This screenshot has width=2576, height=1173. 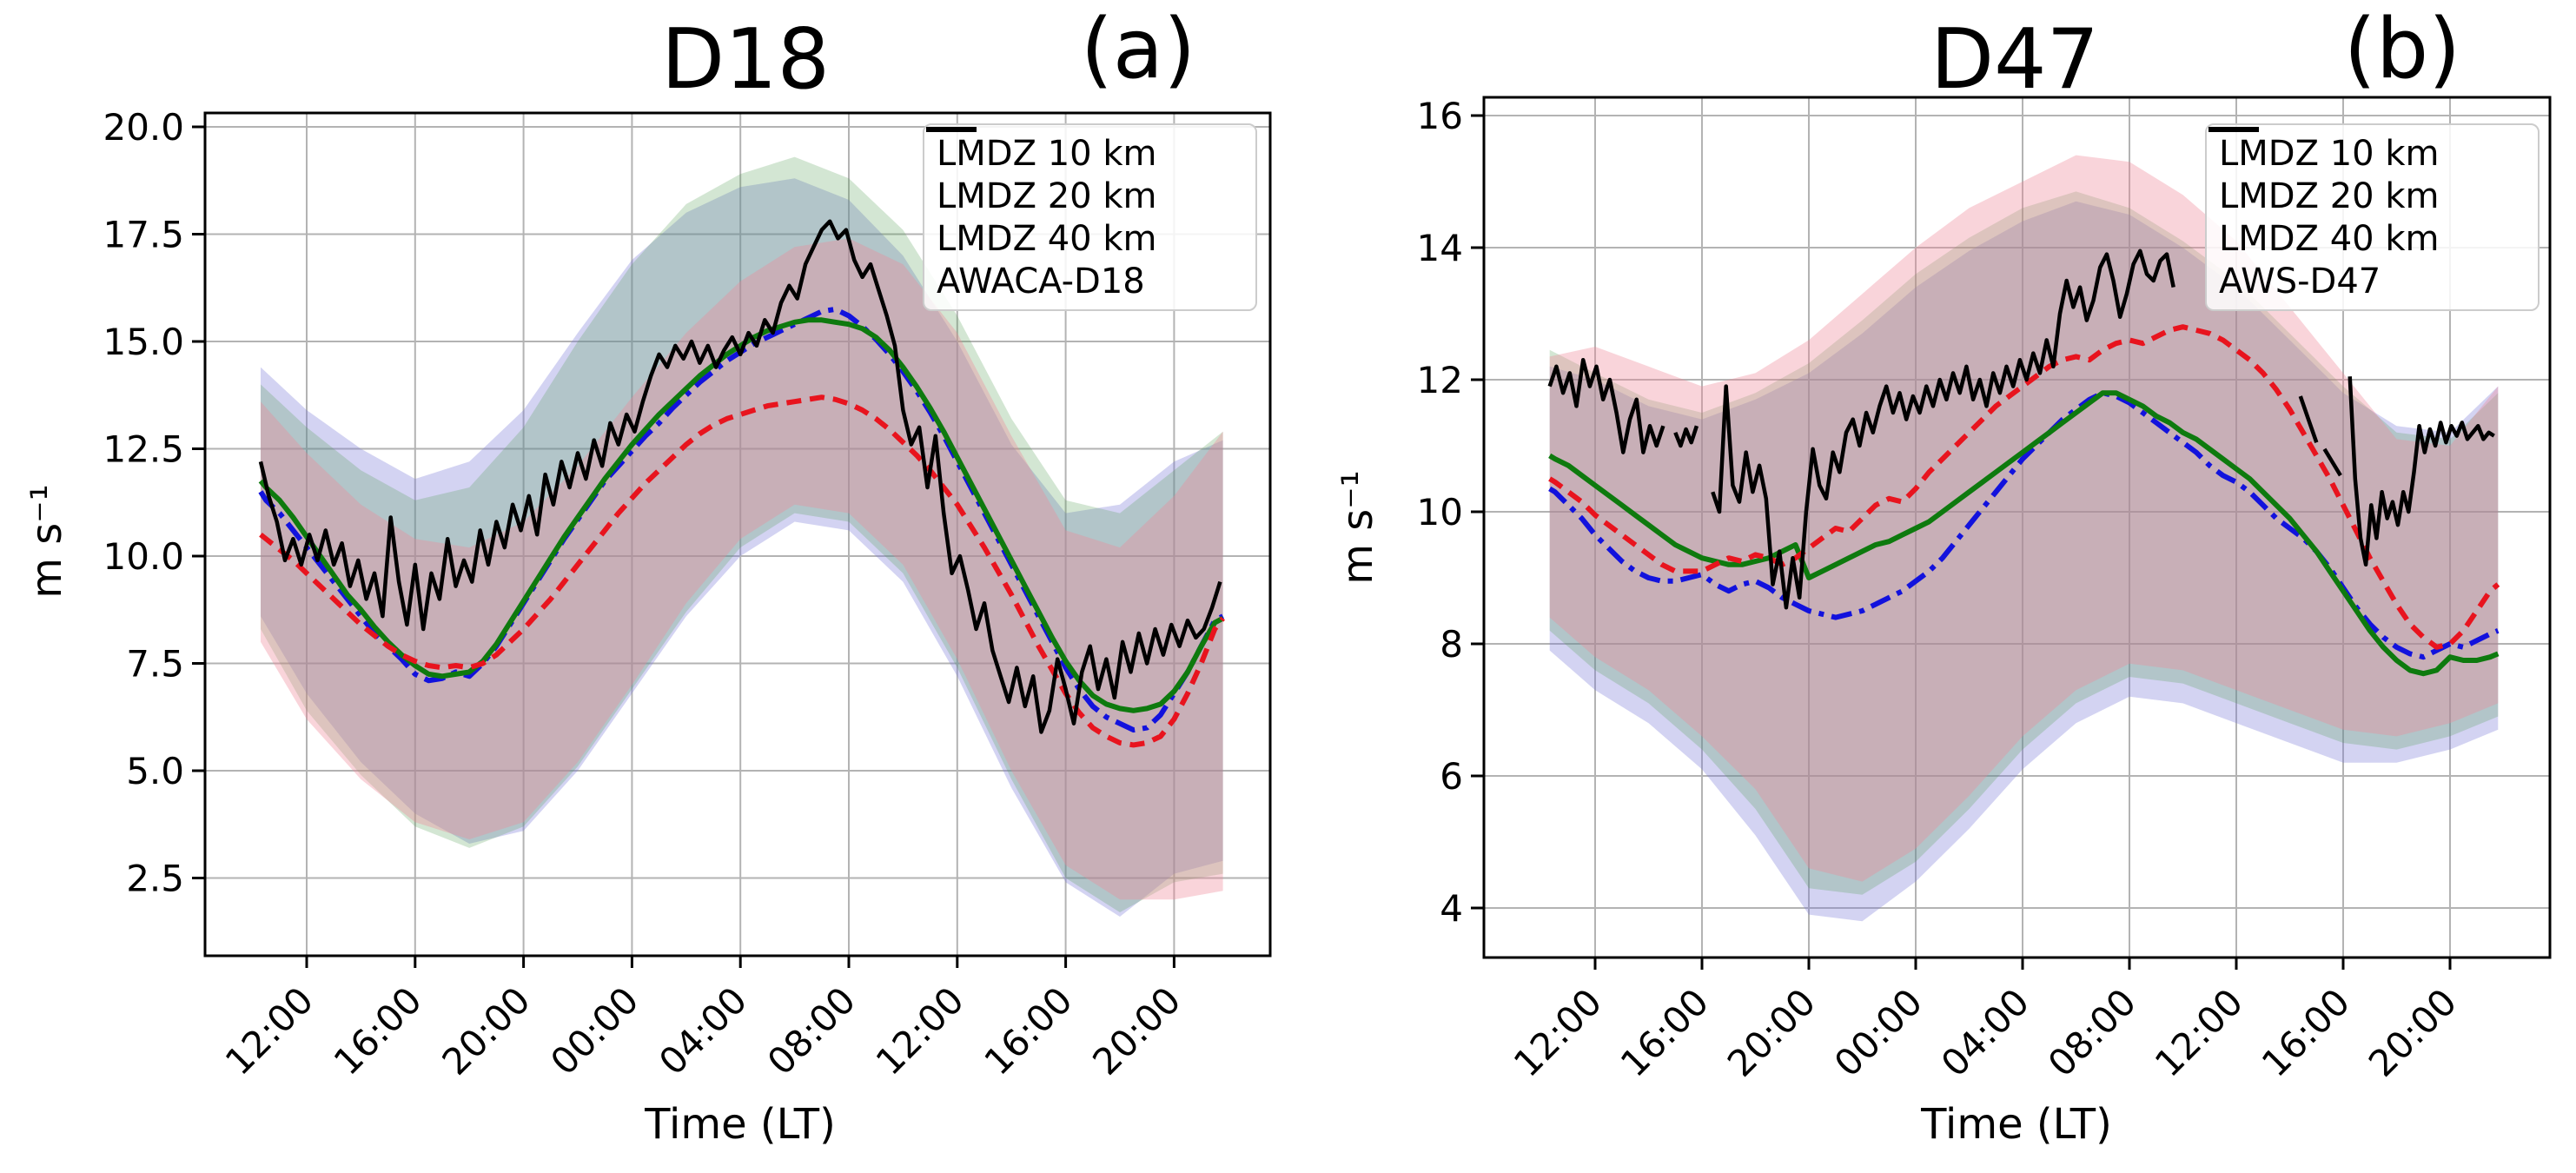 I want to click on legend-entry-awaca-d18: AWACA-D18, so click(x=1081, y=215).